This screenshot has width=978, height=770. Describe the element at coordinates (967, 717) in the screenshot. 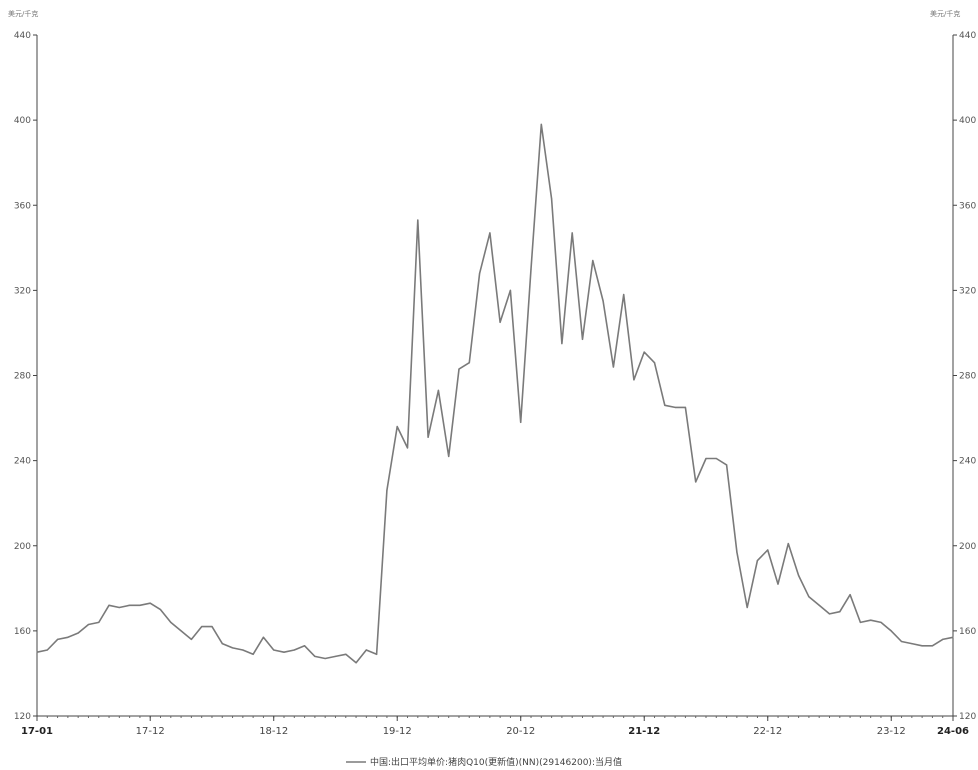

I see `y-tick-label-right: 120` at that location.